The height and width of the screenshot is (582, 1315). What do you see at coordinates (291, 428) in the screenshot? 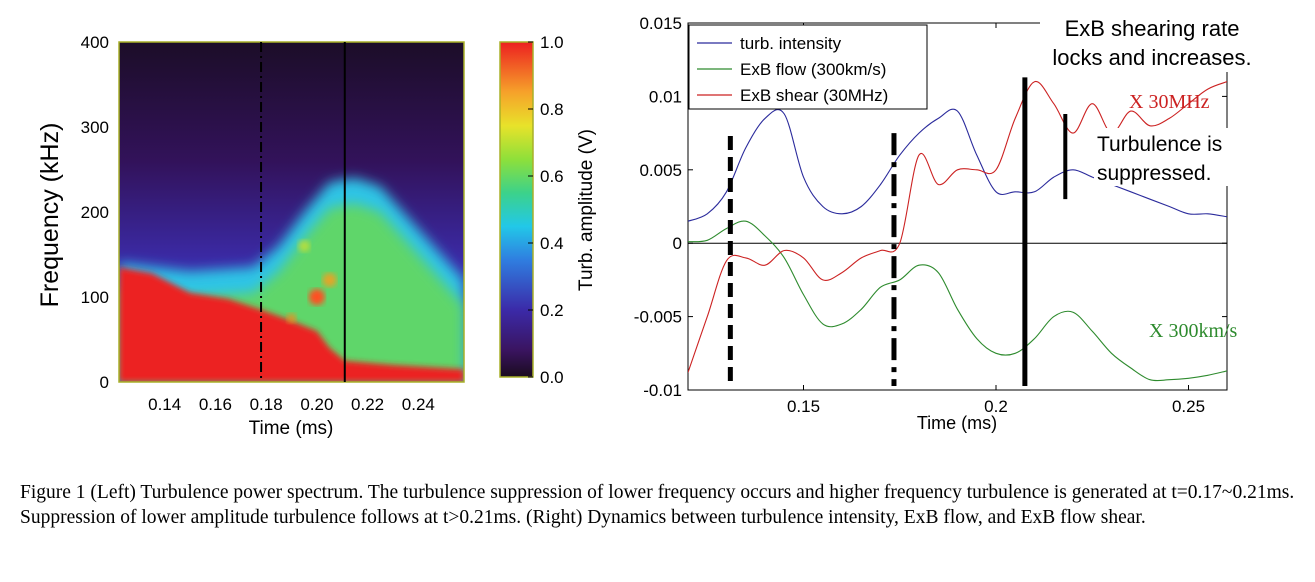
I see `heatmap-x-axis-label: Time (ms)` at bounding box center [291, 428].